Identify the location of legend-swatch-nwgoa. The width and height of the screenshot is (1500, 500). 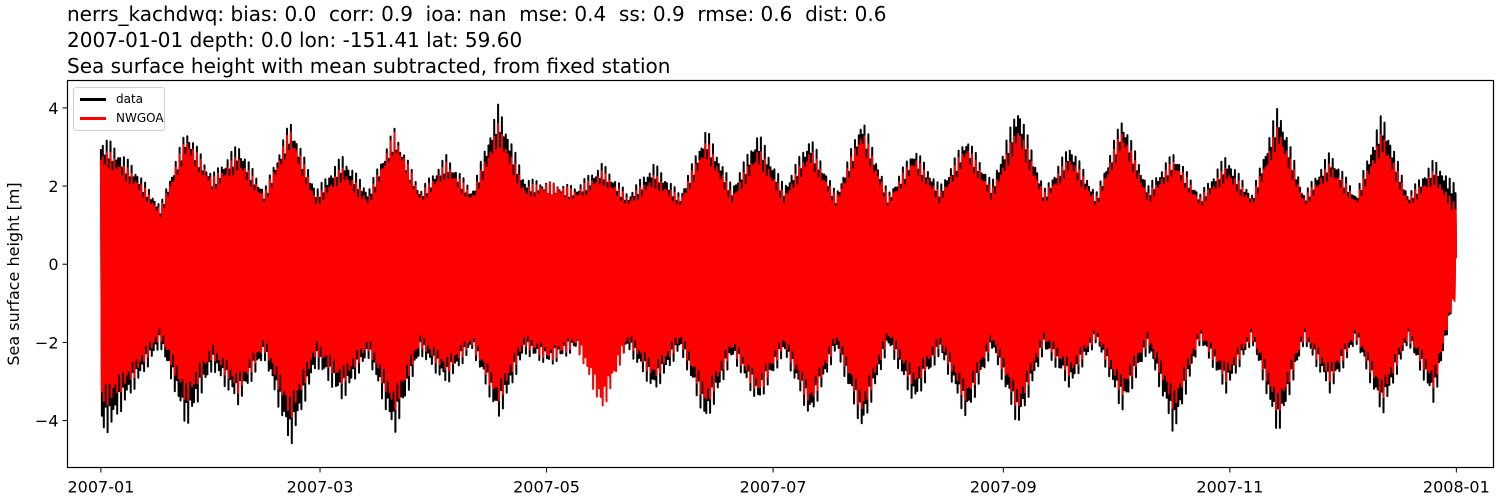
(93, 118).